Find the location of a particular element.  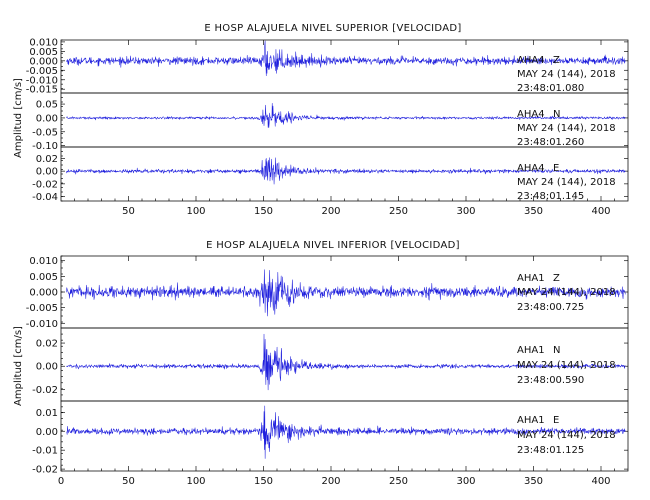

y-axis-ticks: 0.010 0.005 0.000 -0.005 -0.010 is located at coordinates (327, 292).